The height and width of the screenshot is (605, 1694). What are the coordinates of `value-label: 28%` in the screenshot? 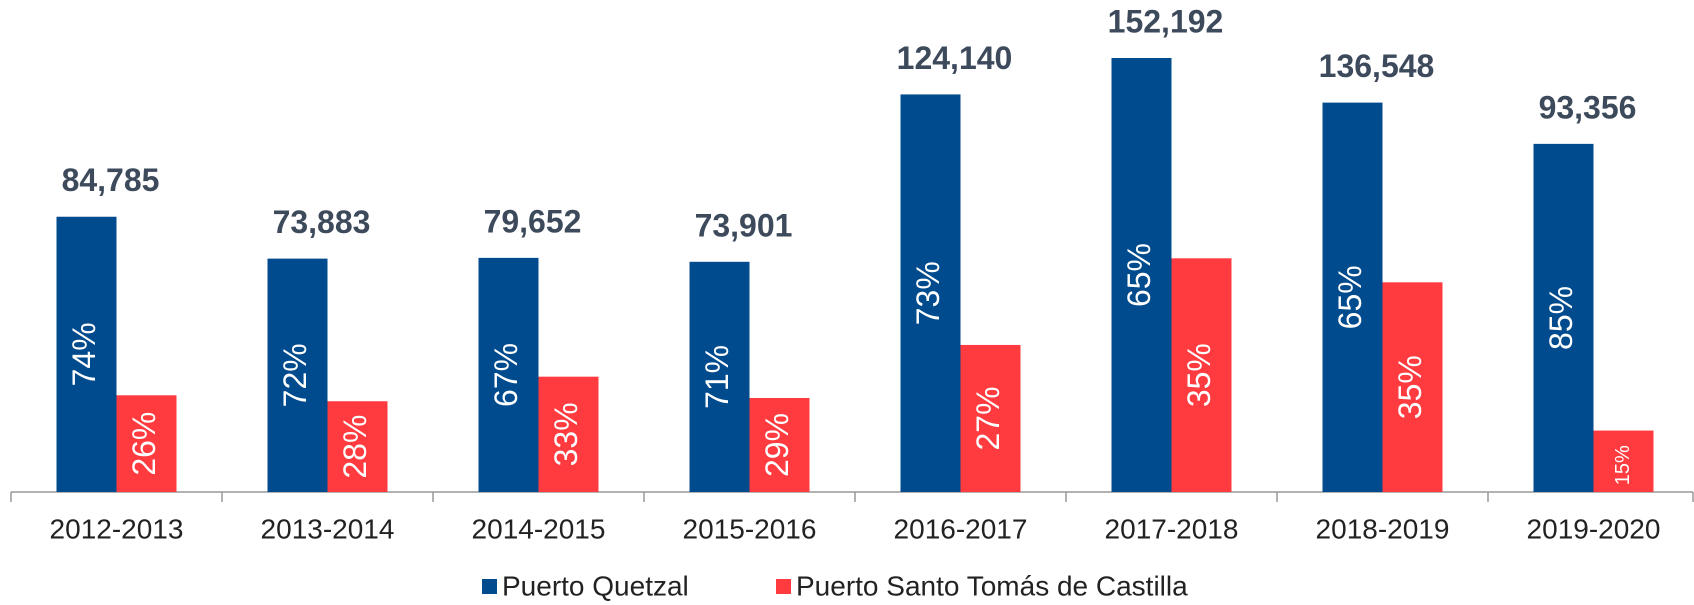 It's located at (355, 447).